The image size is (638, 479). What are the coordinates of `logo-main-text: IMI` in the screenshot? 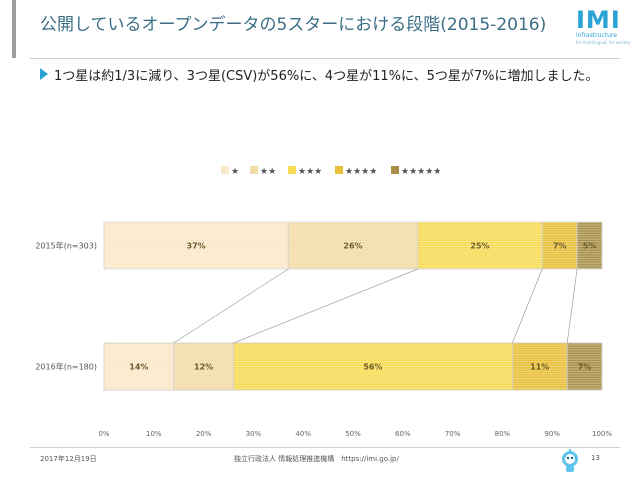 It's located at (598, 20).